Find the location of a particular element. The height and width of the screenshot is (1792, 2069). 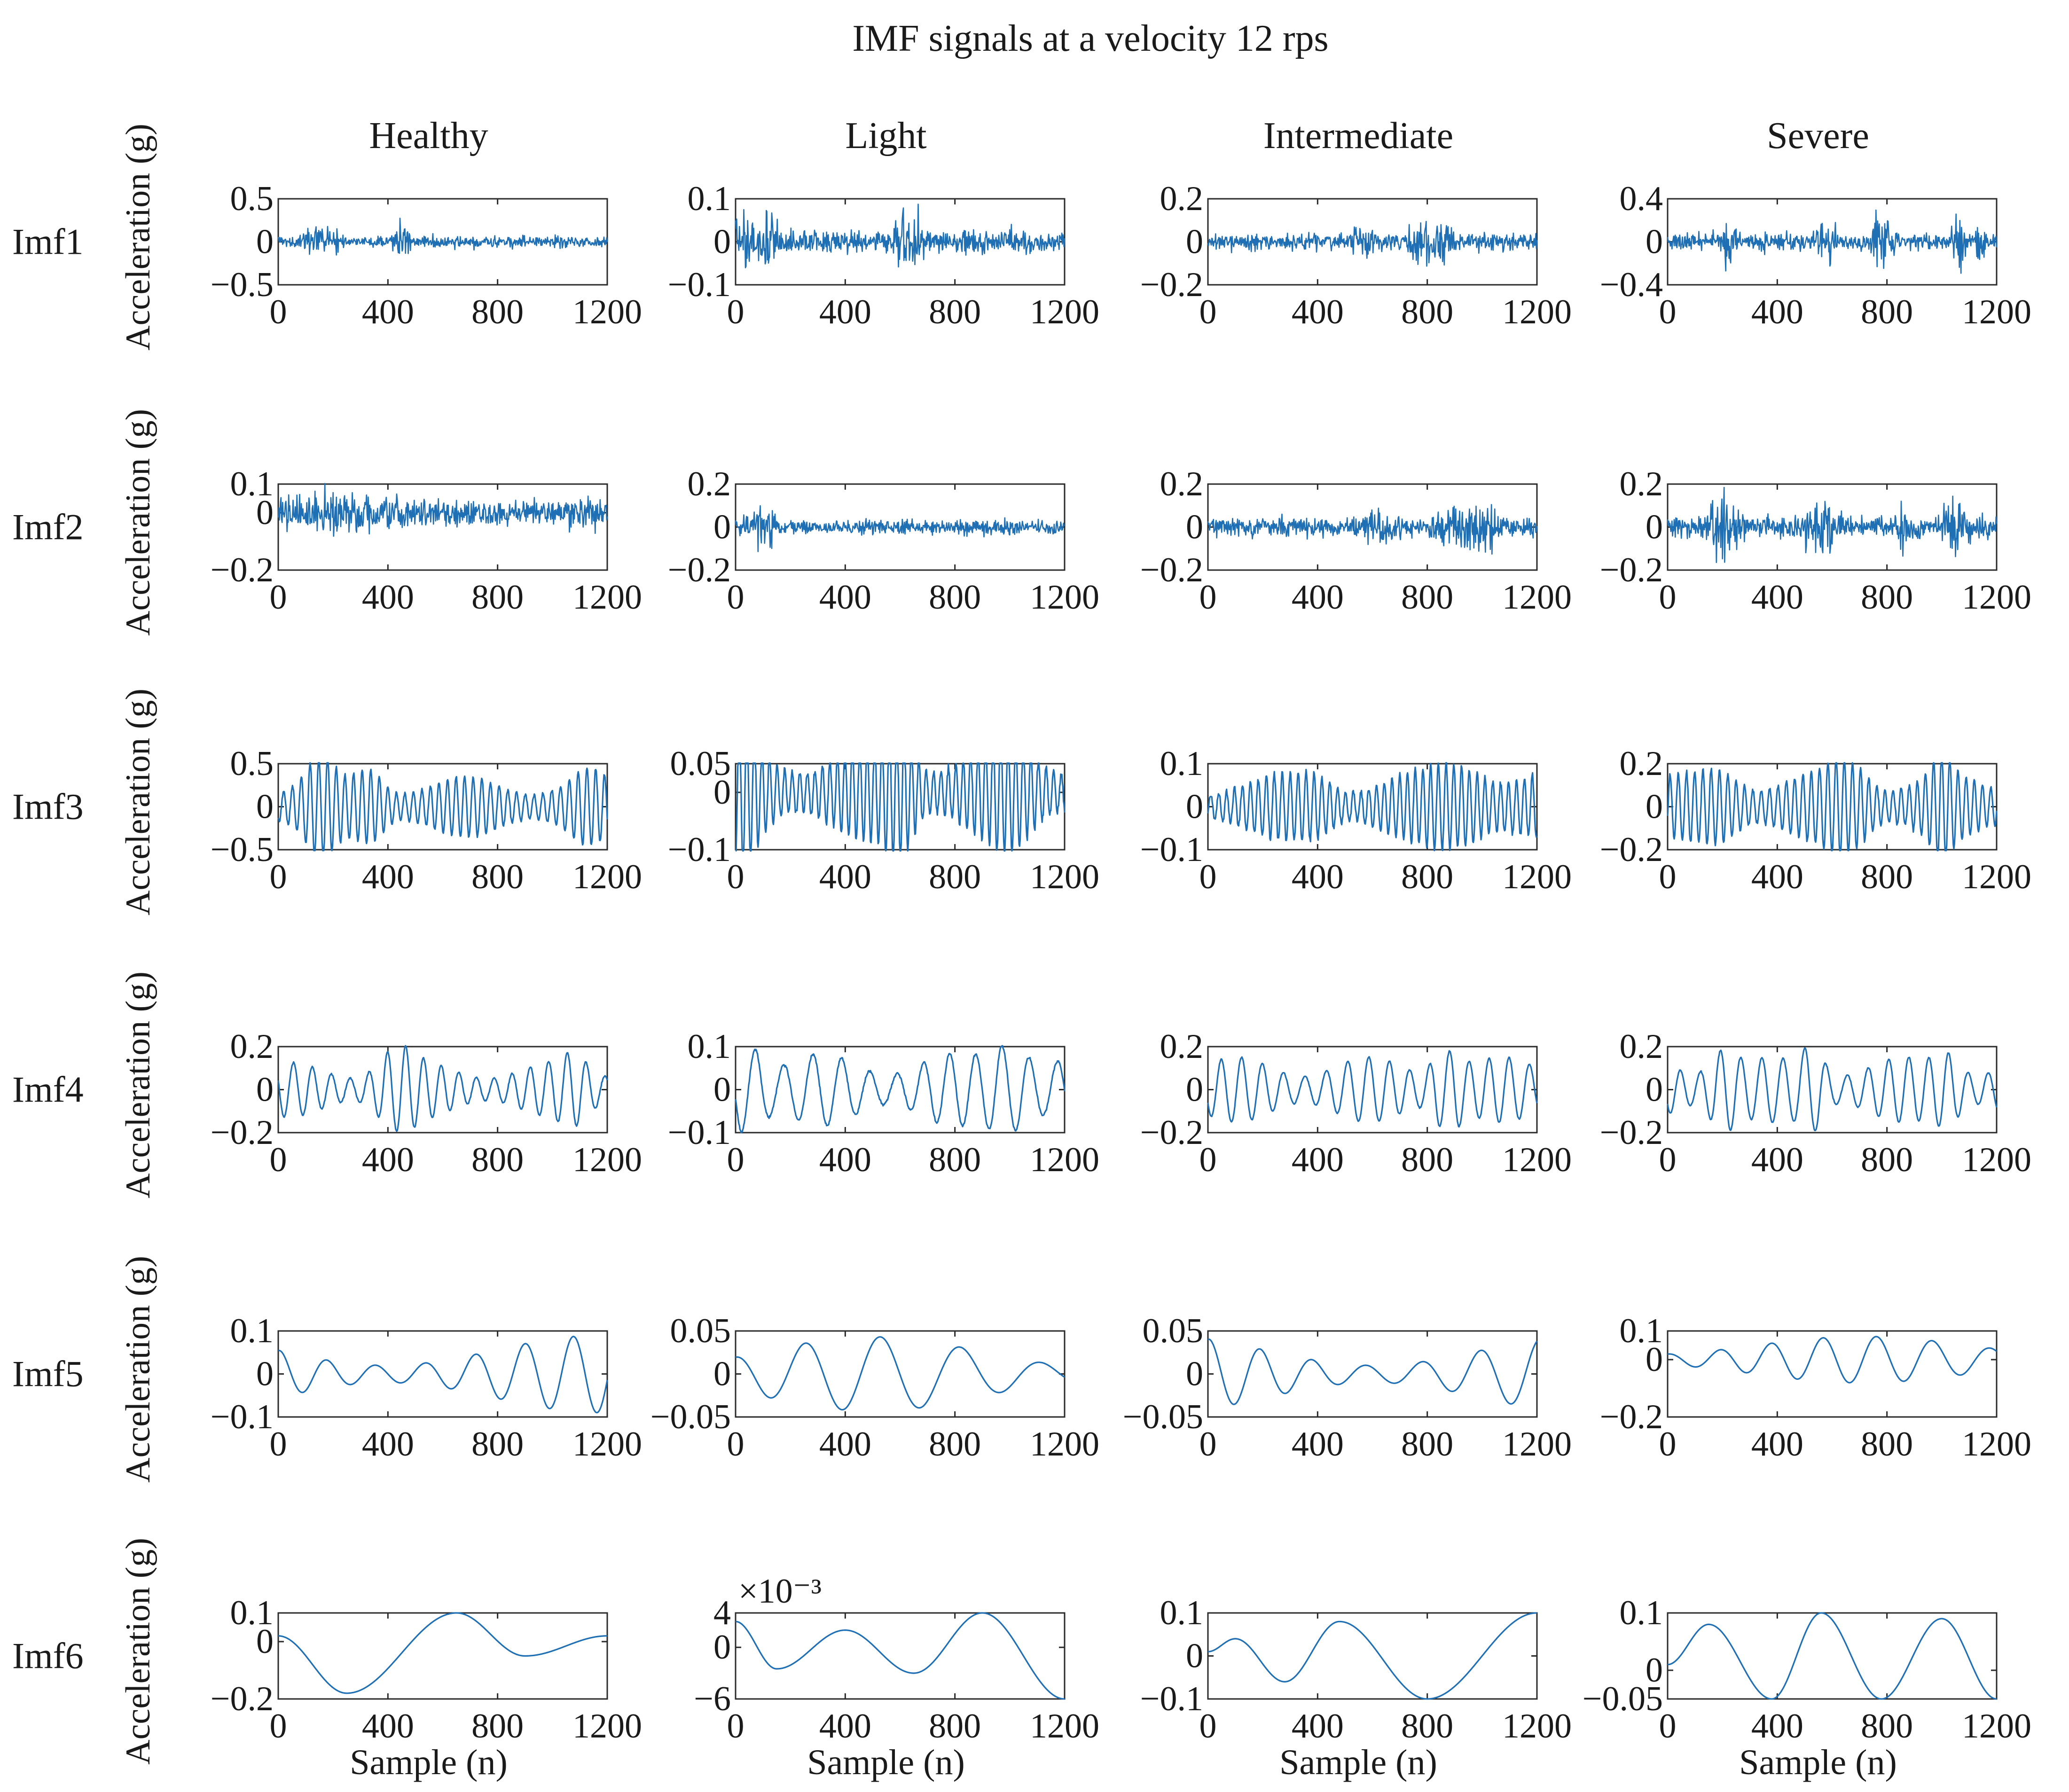

panel-imf4-severe: 0.20−0.20 400 800 1200 is located at coordinates (1815, 1103).